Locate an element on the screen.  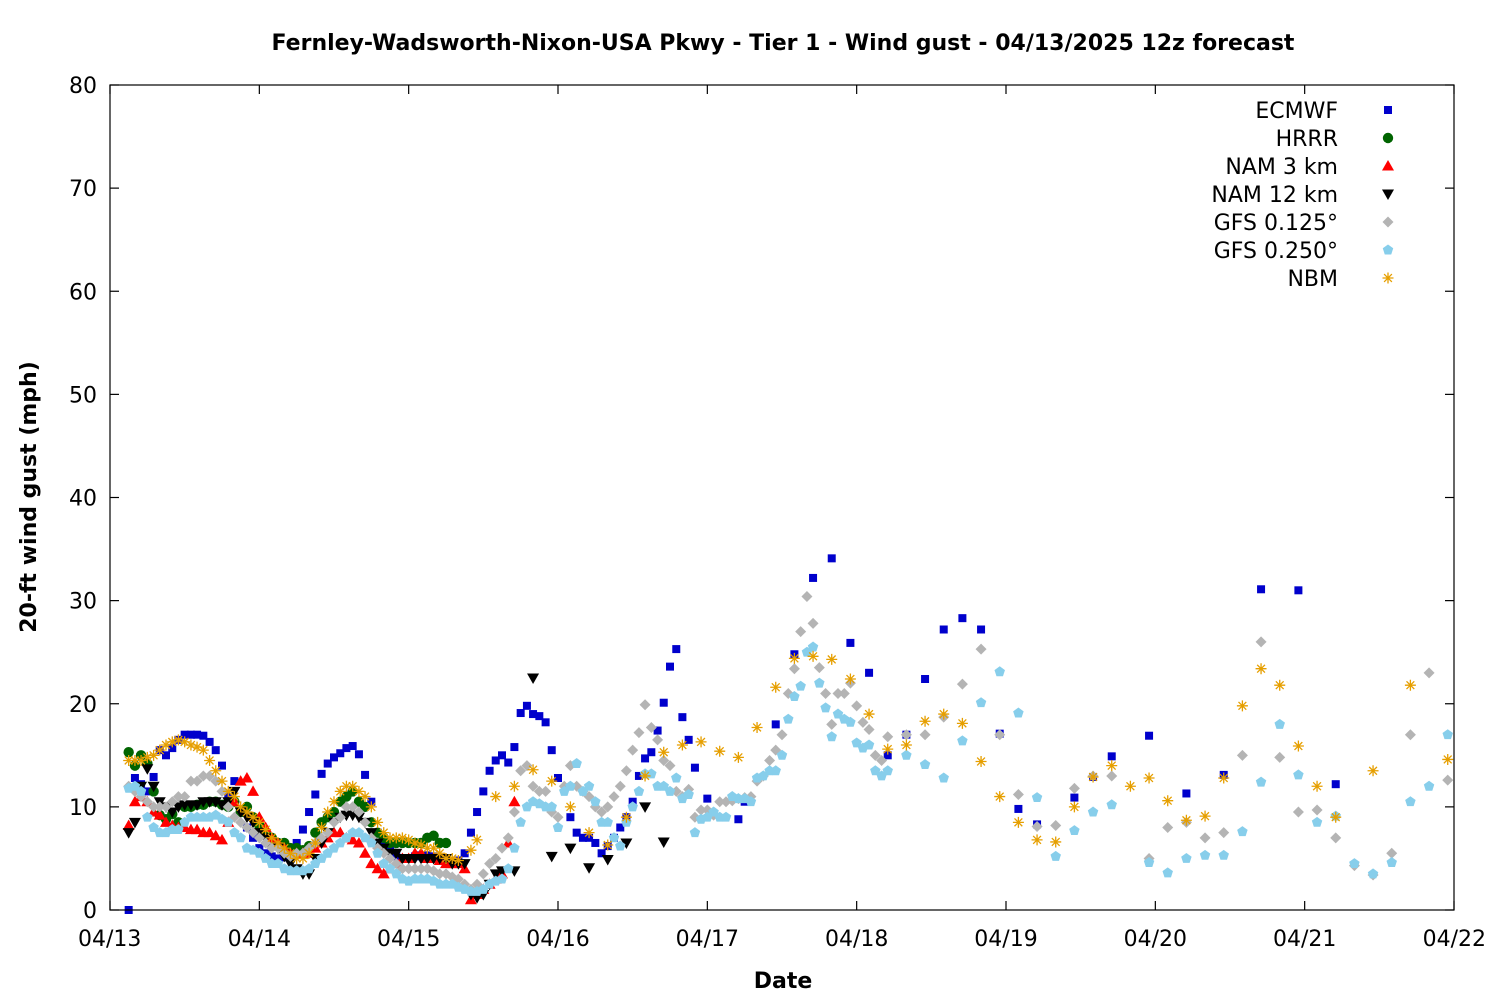
legend-label: GFS 0.250° is located at coordinates (1276, 251).